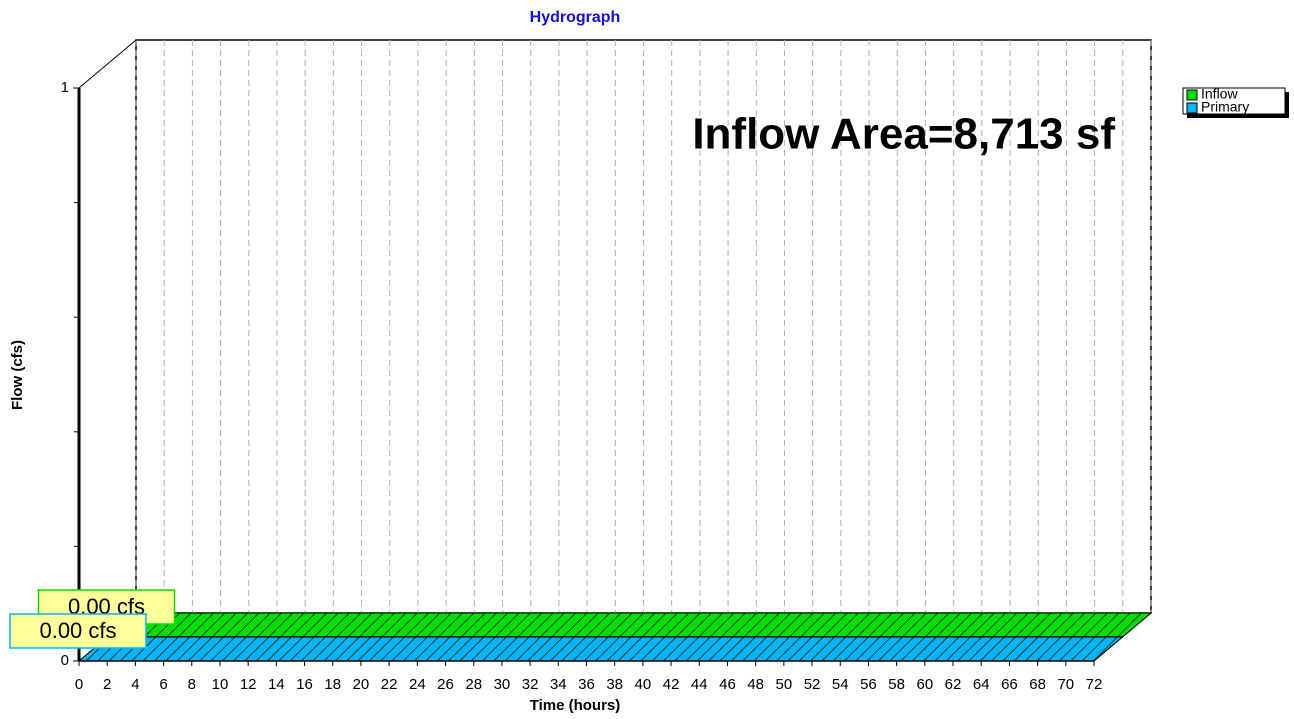 The image size is (1294, 719). What do you see at coordinates (220, 684) in the screenshot?
I see `x-tick-label: 10` at bounding box center [220, 684].